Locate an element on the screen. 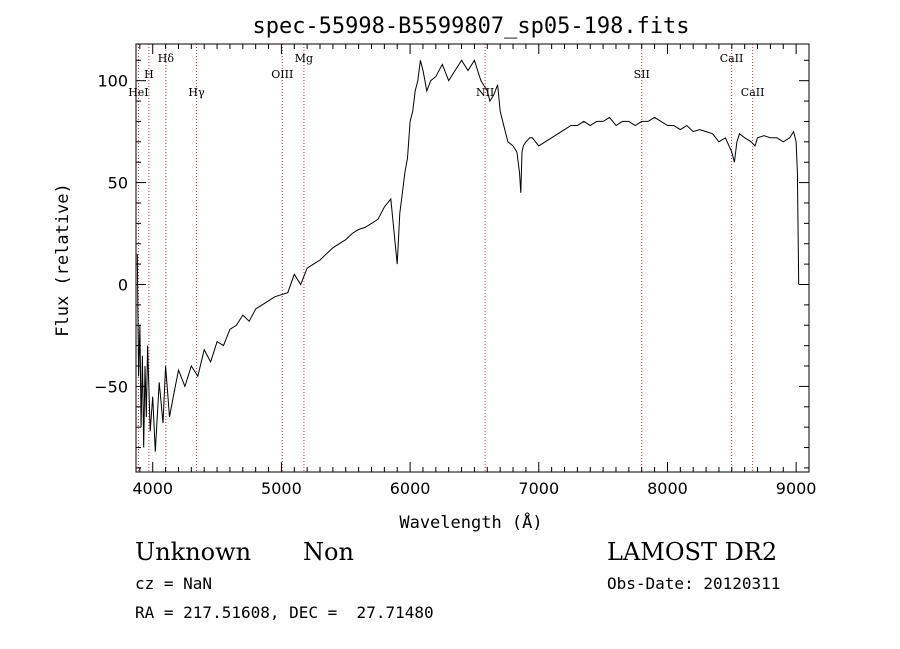  obs-date: Obs-Date: 20120311 is located at coordinates (694, 583).